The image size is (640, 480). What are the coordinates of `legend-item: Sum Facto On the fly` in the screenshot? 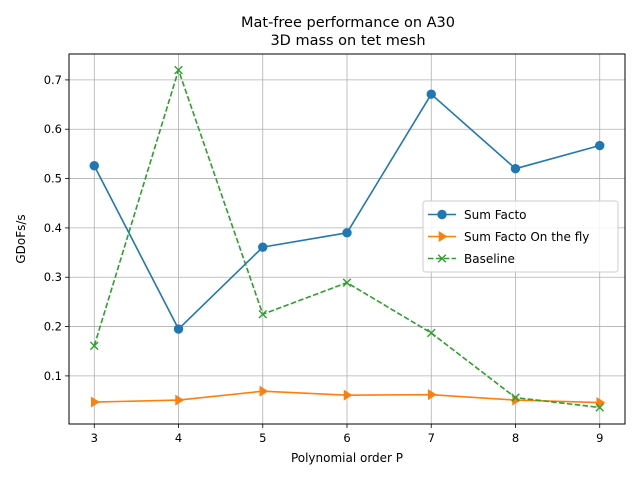 It's located at (508, 237).